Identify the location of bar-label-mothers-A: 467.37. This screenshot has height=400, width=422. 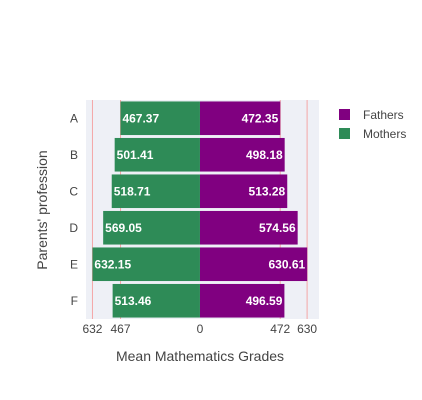
(140, 118).